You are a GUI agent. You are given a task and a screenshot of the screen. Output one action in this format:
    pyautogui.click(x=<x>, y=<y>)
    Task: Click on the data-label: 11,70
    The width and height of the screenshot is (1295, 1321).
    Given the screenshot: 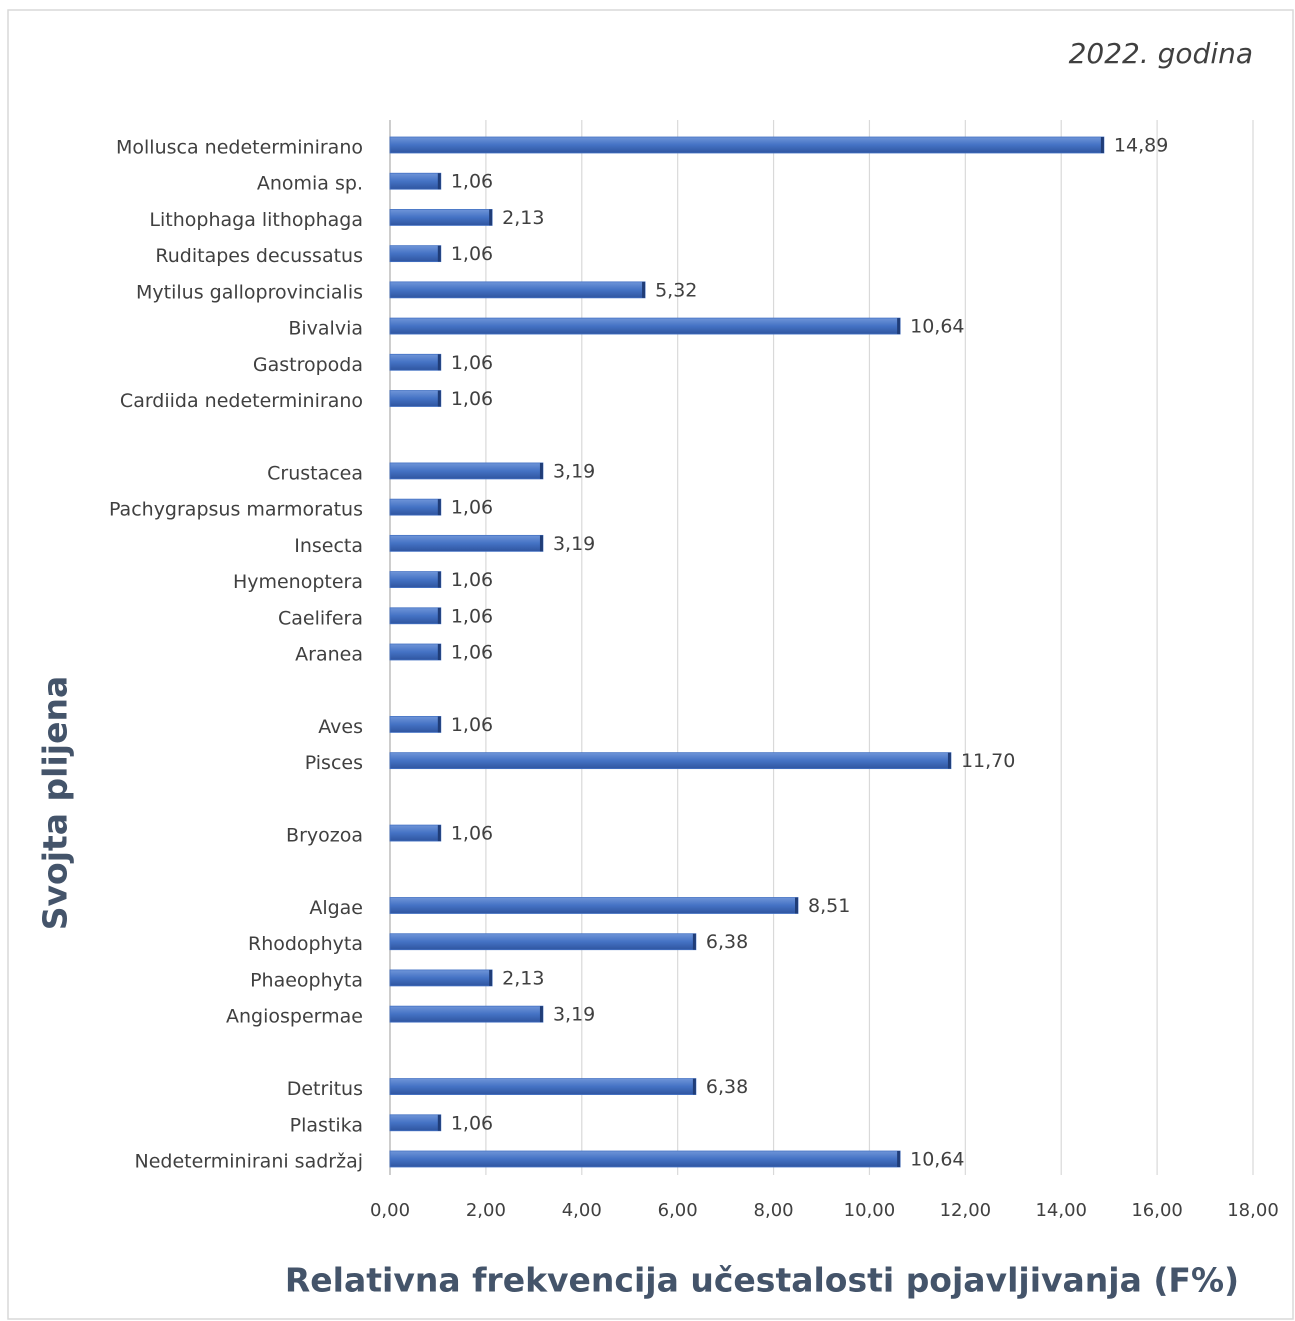 What is the action you would take?
    pyautogui.click(x=988, y=761)
    